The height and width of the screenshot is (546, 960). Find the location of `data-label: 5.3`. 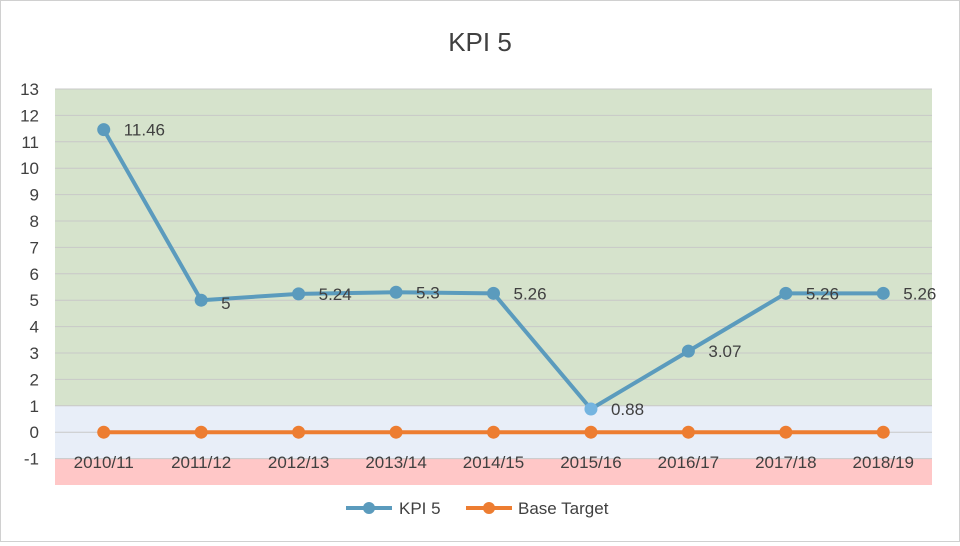

data-label: 5.3 is located at coordinates (428, 292).